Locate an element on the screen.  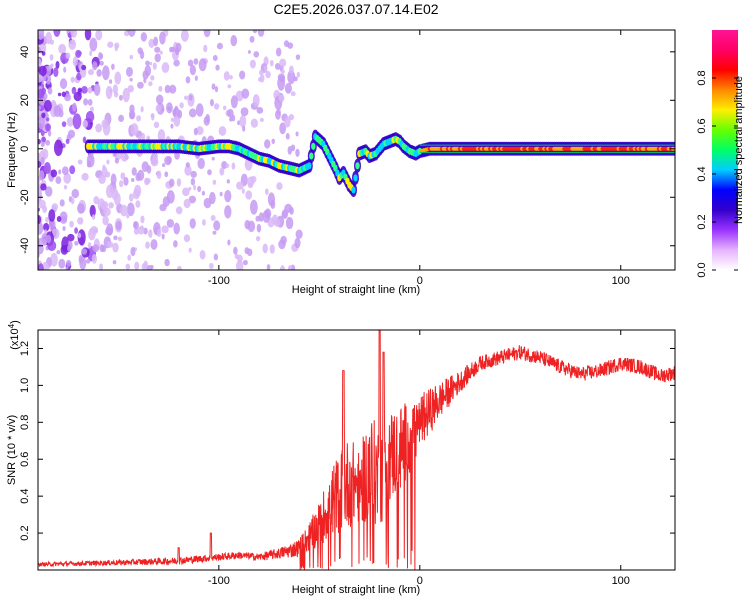
x-tick-label: -100 is located at coordinates (219, 581).